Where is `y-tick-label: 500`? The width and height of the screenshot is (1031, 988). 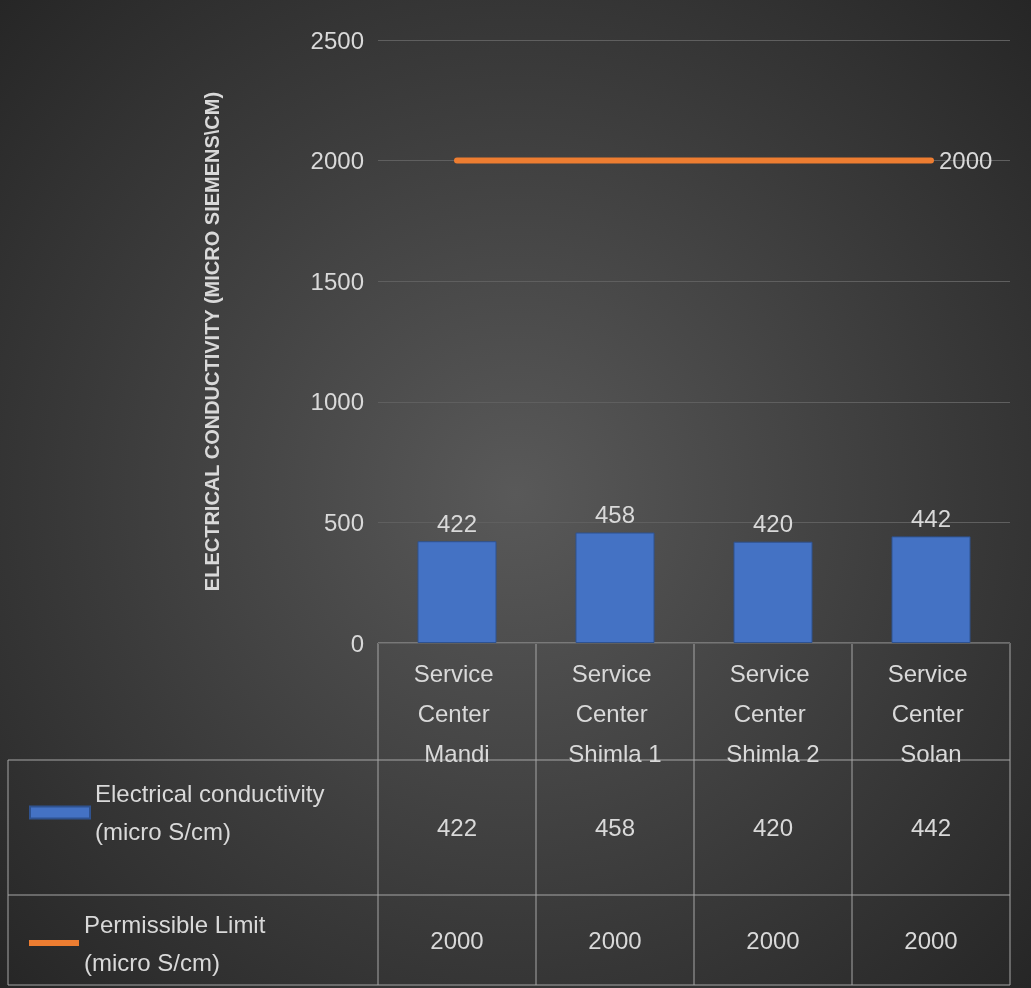
y-tick-label: 500 is located at coordinates (343, 522).